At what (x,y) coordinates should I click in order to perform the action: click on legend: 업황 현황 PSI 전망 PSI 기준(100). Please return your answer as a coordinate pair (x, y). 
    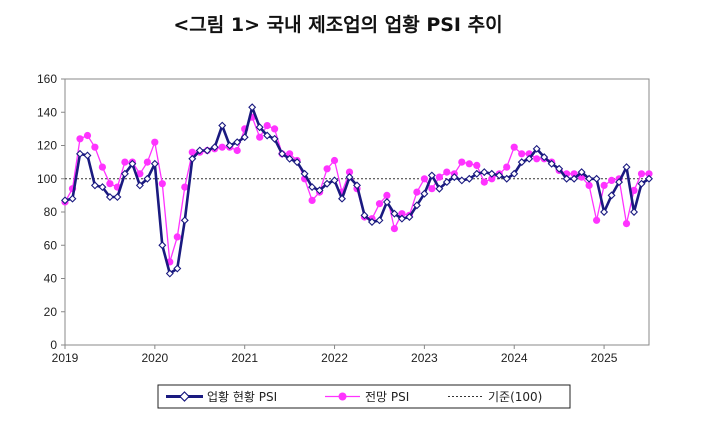
    Looking at the image, I should click on (364, 396).